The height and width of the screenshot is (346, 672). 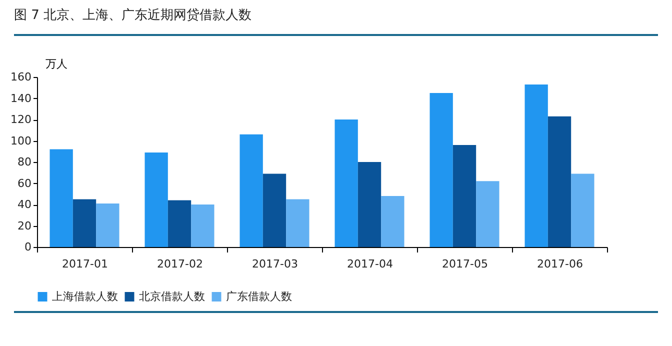 What do you see at coordinates (25, 225) in the screenshot?
I see `y-tick-label: 20` at bounding box center [25, 225].